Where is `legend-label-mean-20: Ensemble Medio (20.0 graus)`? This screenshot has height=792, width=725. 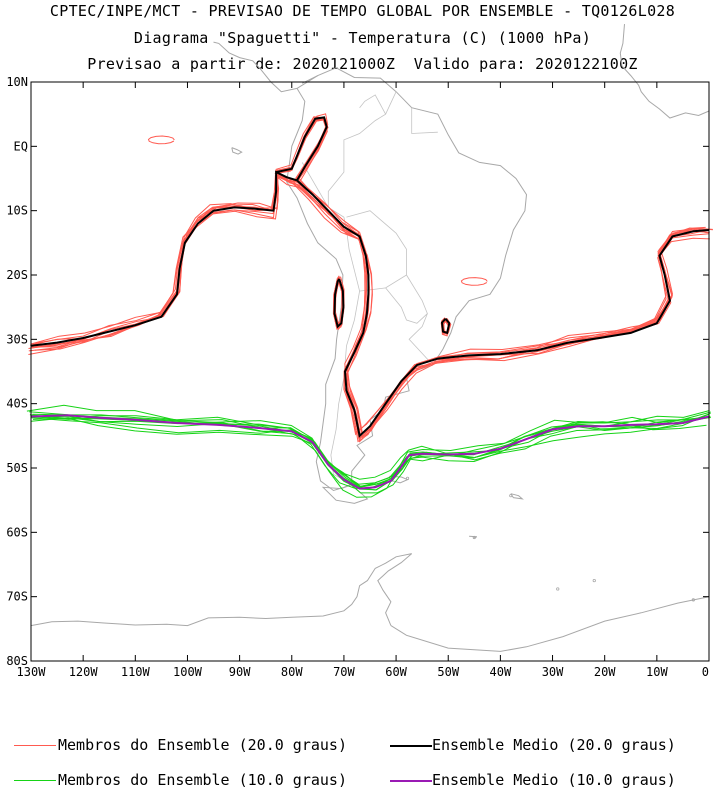 legend-label-mean-20: Ensemble Medio (20.0 graus) is located at coordinates (554, 745).